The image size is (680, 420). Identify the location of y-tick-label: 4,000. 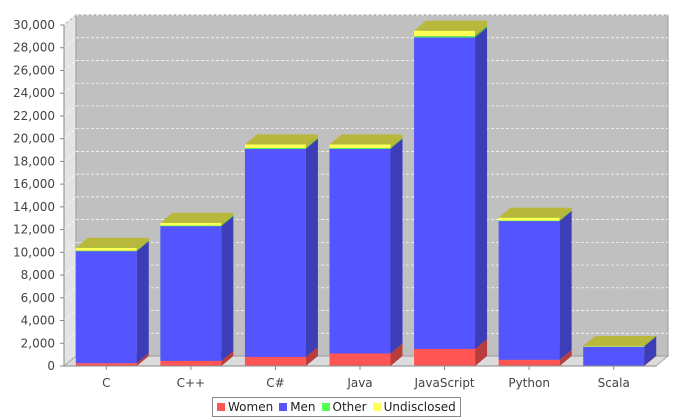
(38, 321).